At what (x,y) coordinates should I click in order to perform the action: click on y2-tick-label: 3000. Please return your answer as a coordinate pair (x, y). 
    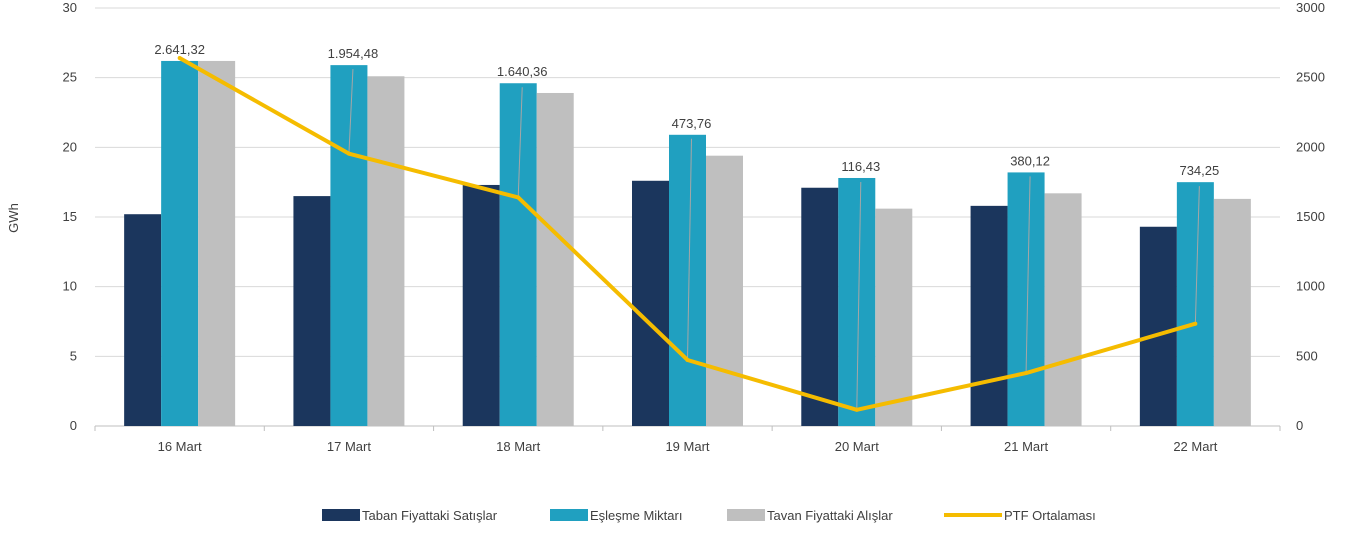
    Looking at the image, I should click on (1310, 7).